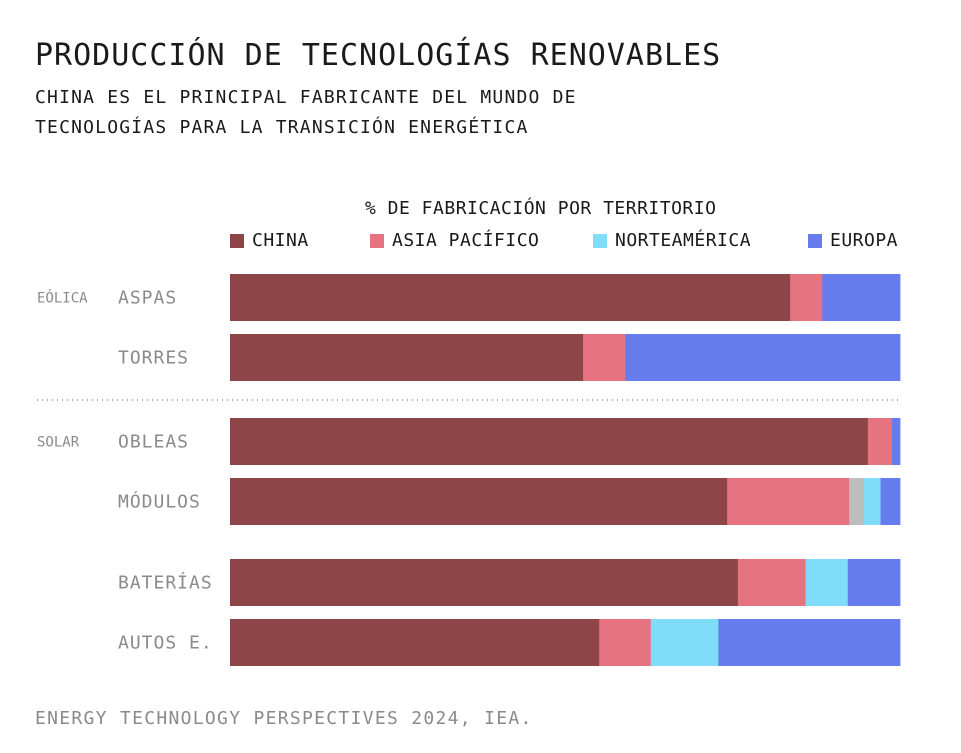 The width and height of the screenshot is (961, 753). Describe the element at coordinates (377, 240) in the screenshot. I see `legend-swatch-asia-pacifico` at that location.